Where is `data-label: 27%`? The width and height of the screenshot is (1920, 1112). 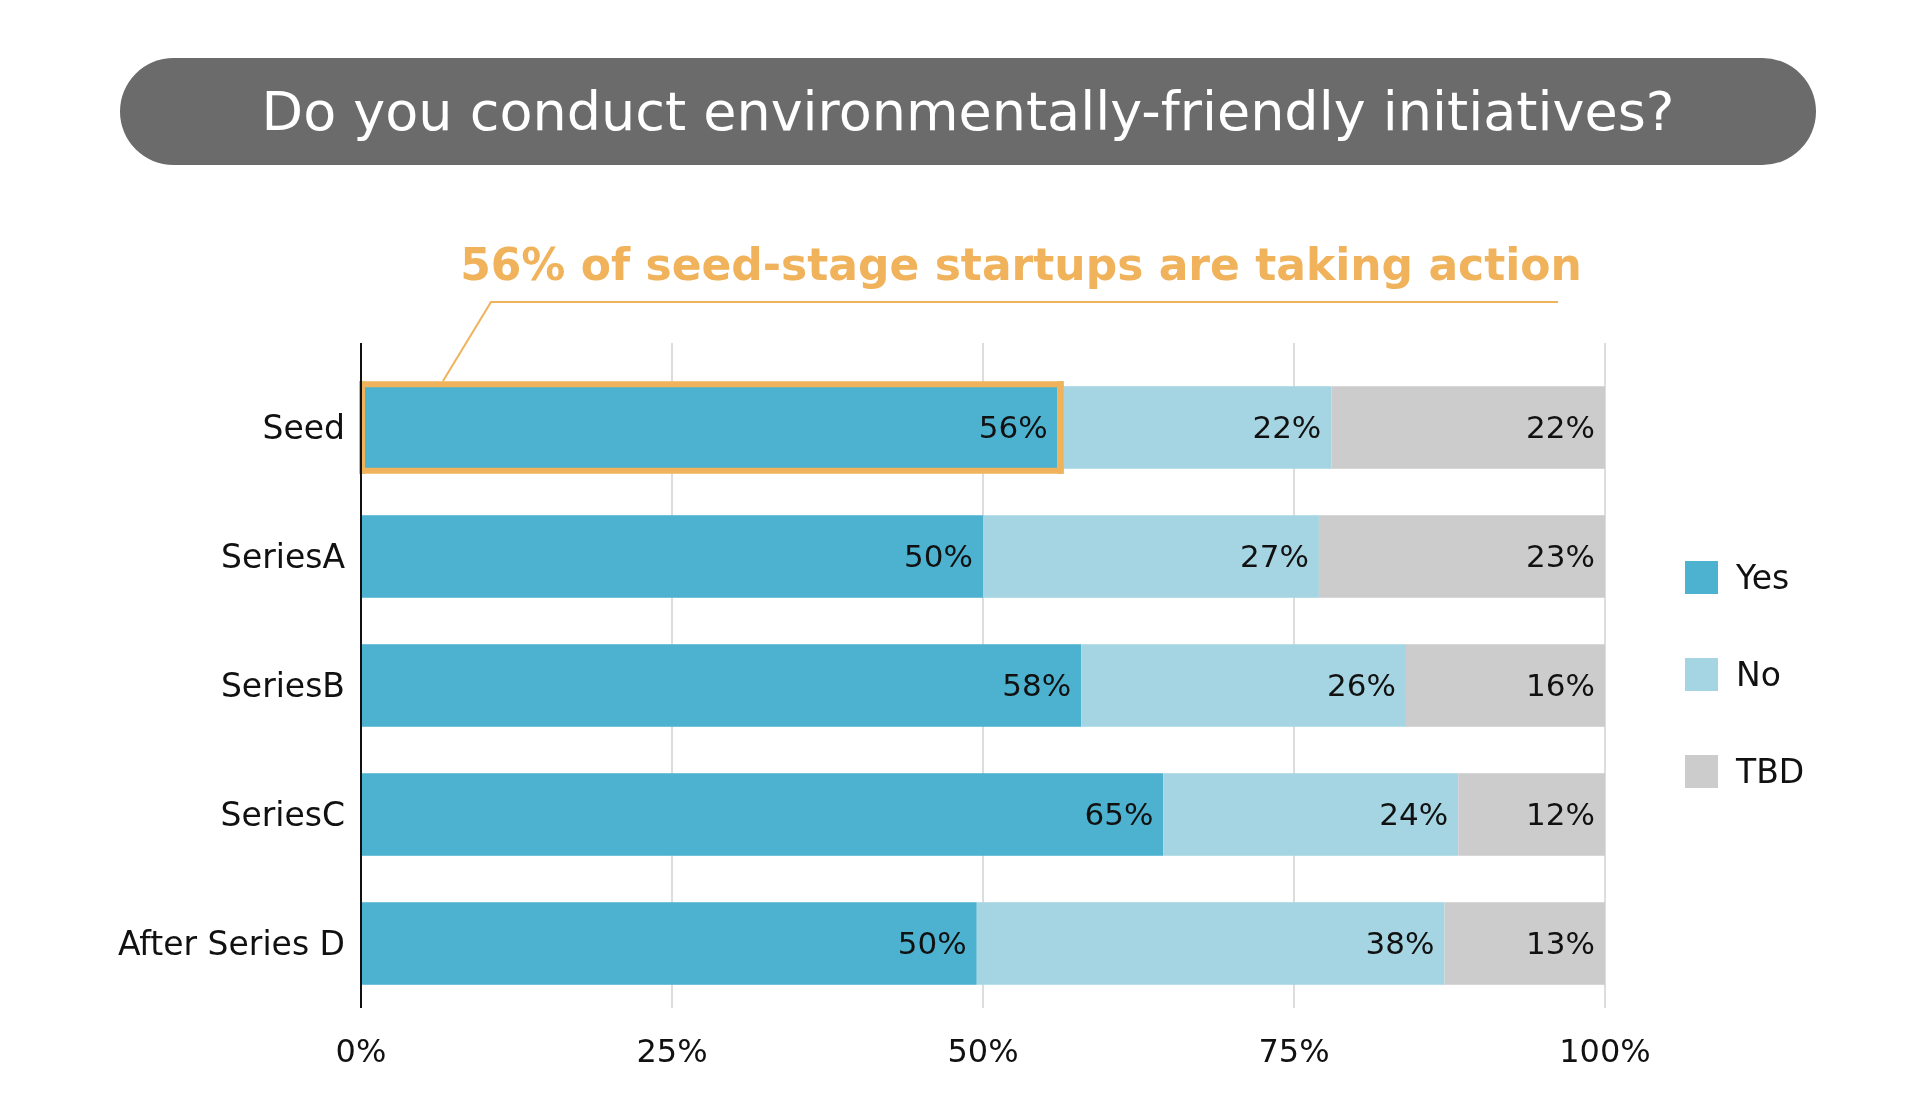
data-label: 27% is located at coordinates (1274, 556).